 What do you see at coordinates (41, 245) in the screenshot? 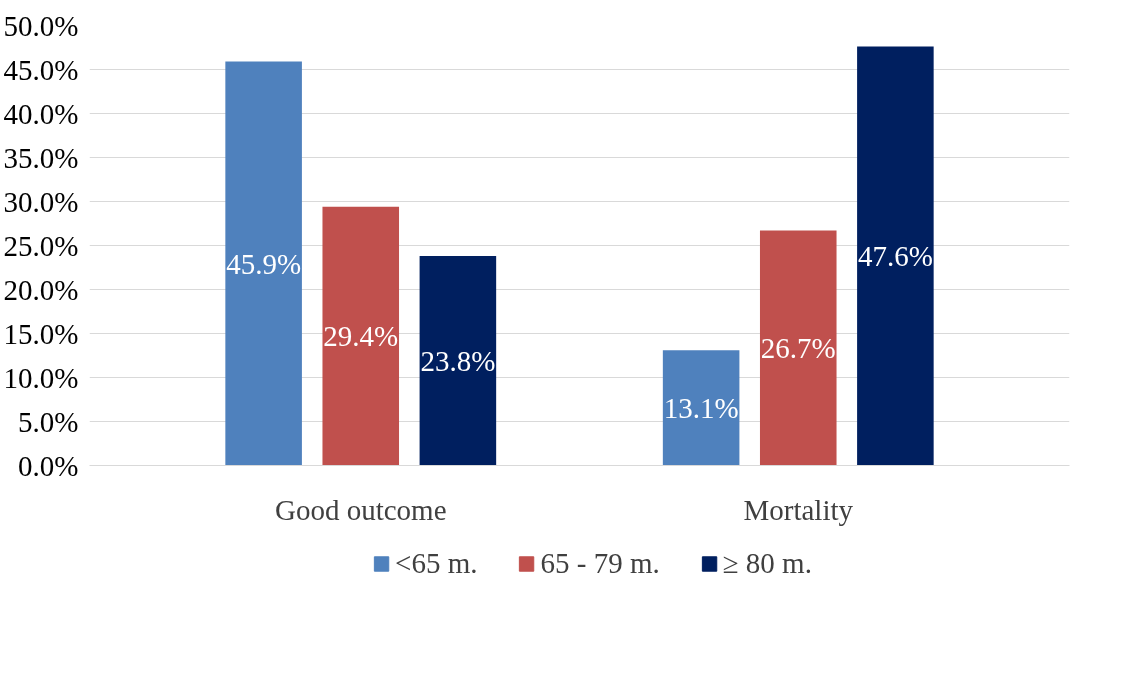
I see `y-tick-label: 25.0%` at bounding box center [41, 245].